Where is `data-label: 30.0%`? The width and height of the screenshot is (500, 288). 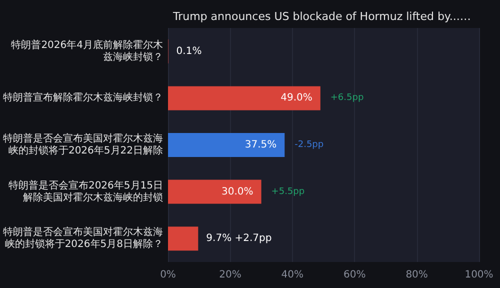
data-label: 30.0% is located at coordinates (238, 192).